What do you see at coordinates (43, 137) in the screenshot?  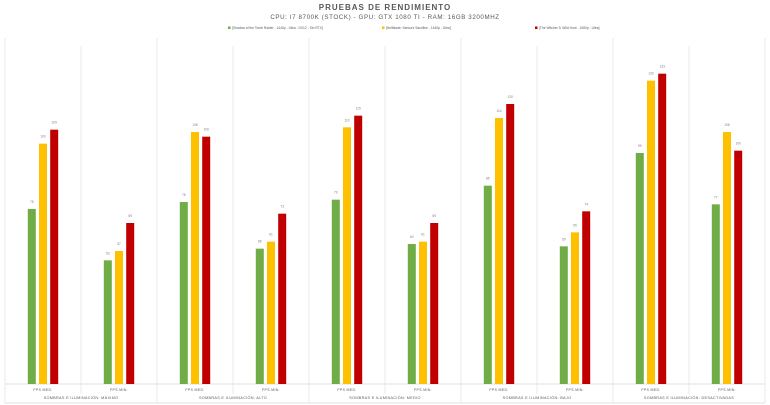 I see `data-label: 103` at bounding box center [43, 137].